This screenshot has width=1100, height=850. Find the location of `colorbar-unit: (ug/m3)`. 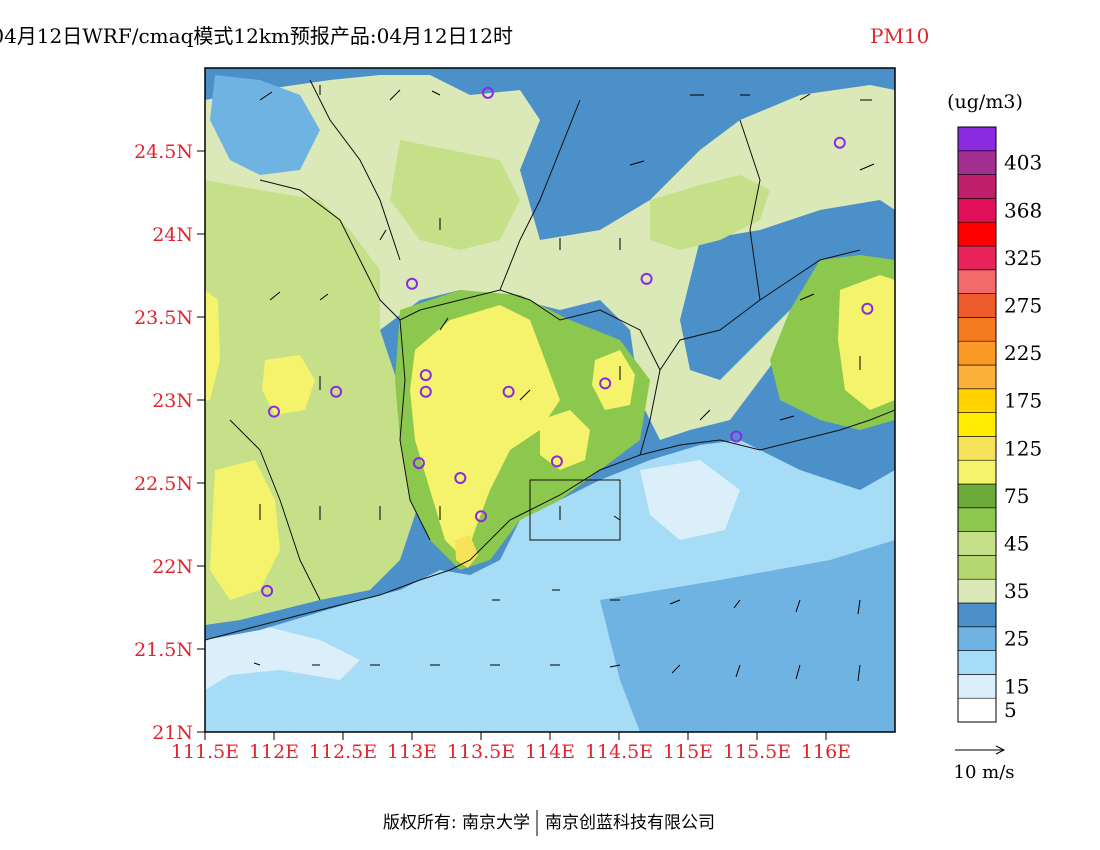

colorbar-unit: (ug/m3) is located at coordinates (985, 102).